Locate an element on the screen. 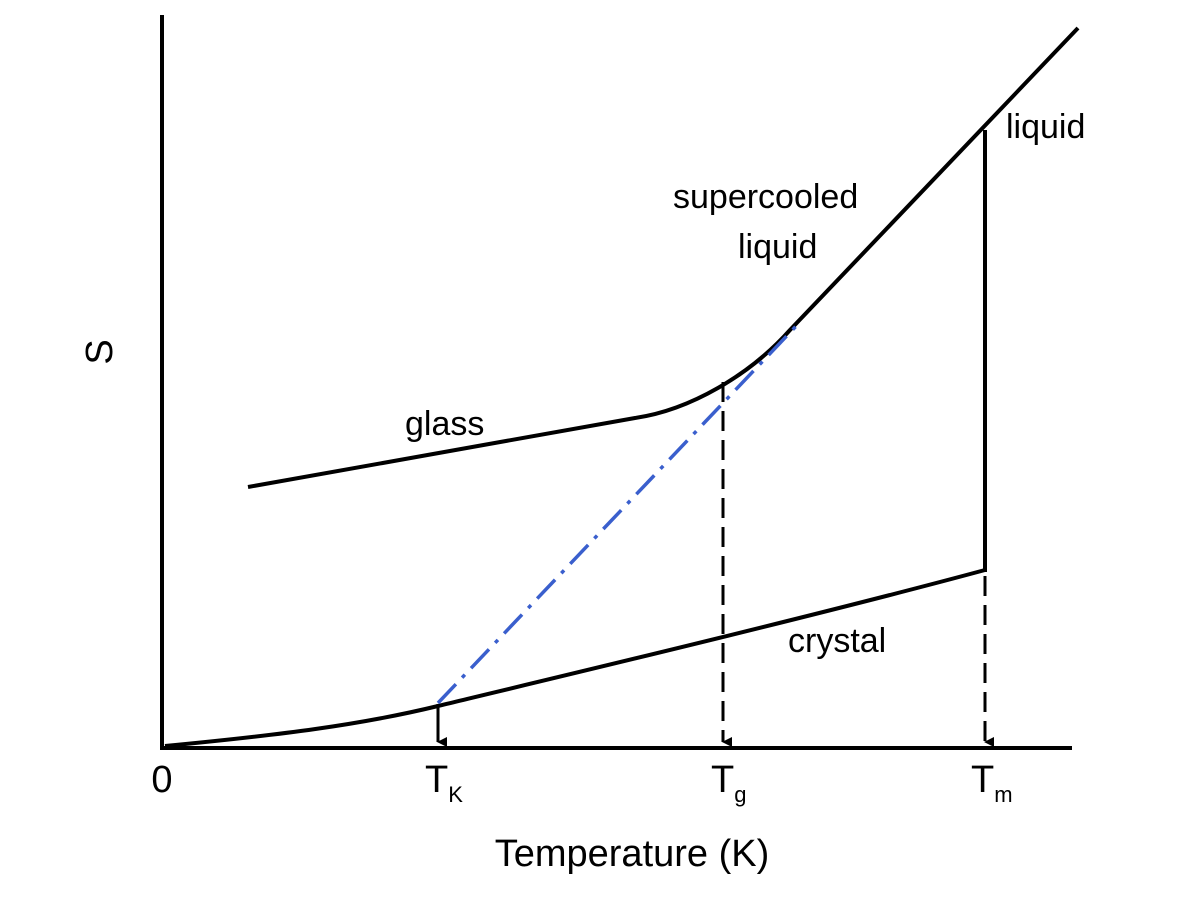 The image size is (1200, 900). liquid-label: liquid is located at coordinates (1045, 127).